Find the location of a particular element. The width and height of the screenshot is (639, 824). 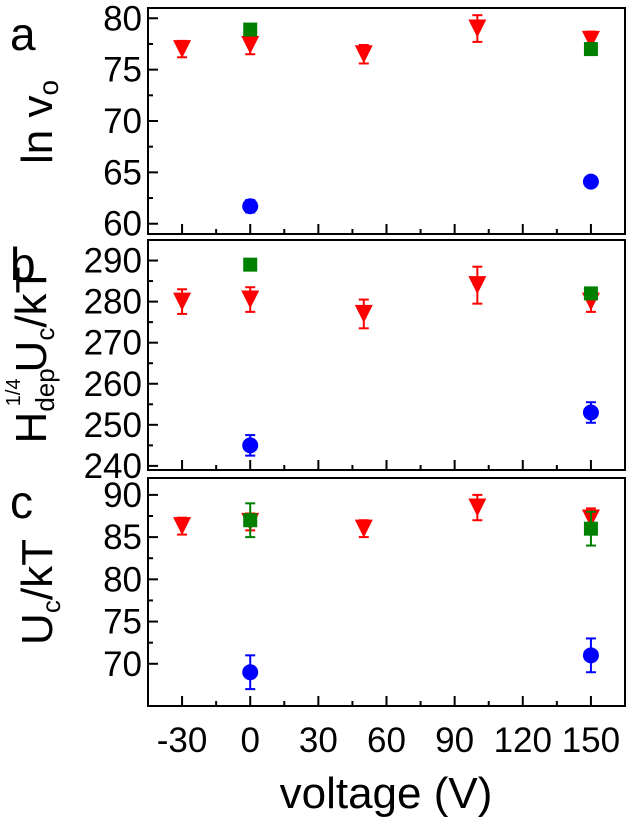

panel-c-xticks: -30 0 30 60 90 120 150 is located at coordinates (388, 728).